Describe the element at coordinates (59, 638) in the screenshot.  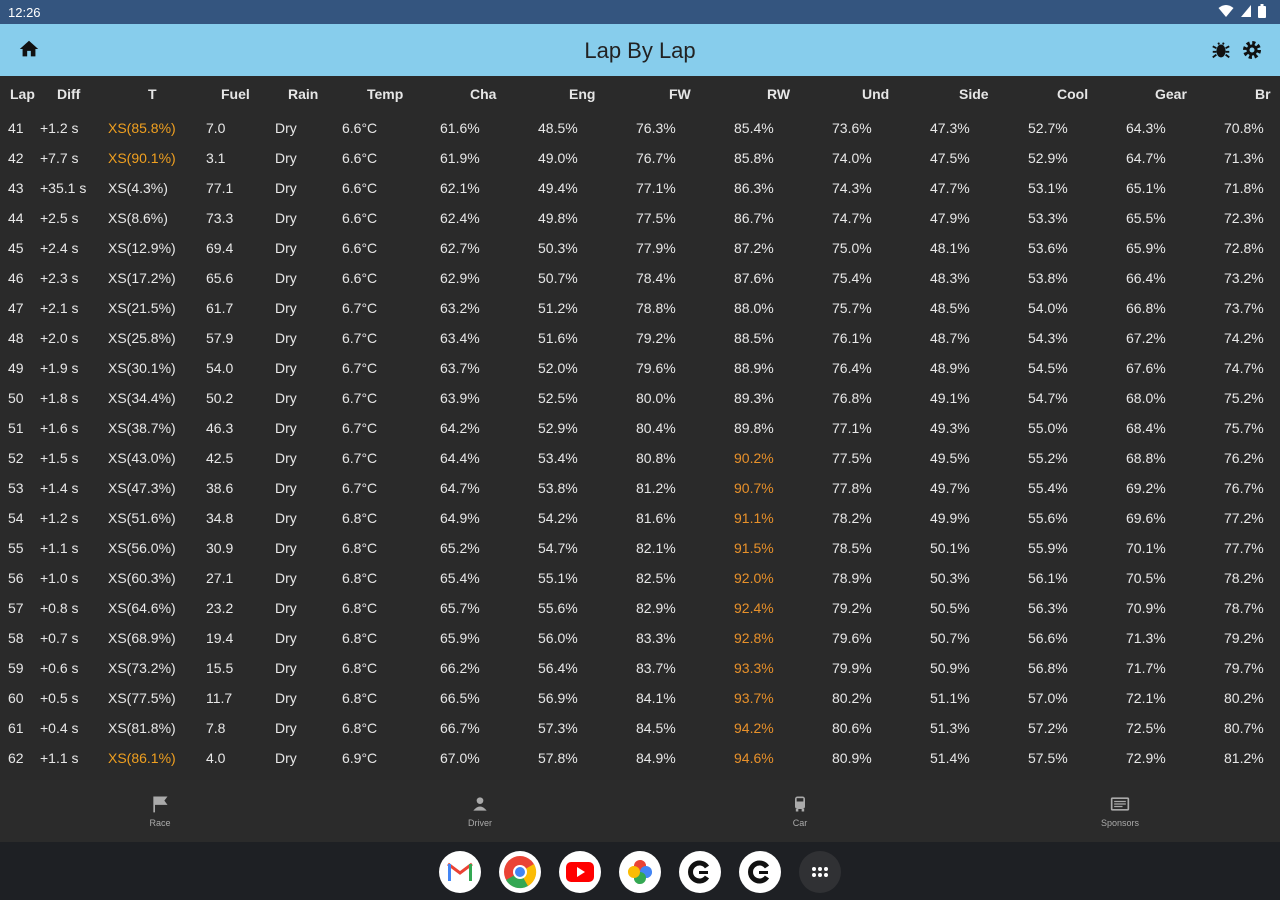
I see `cell-diff: +0.7 s` at that location.